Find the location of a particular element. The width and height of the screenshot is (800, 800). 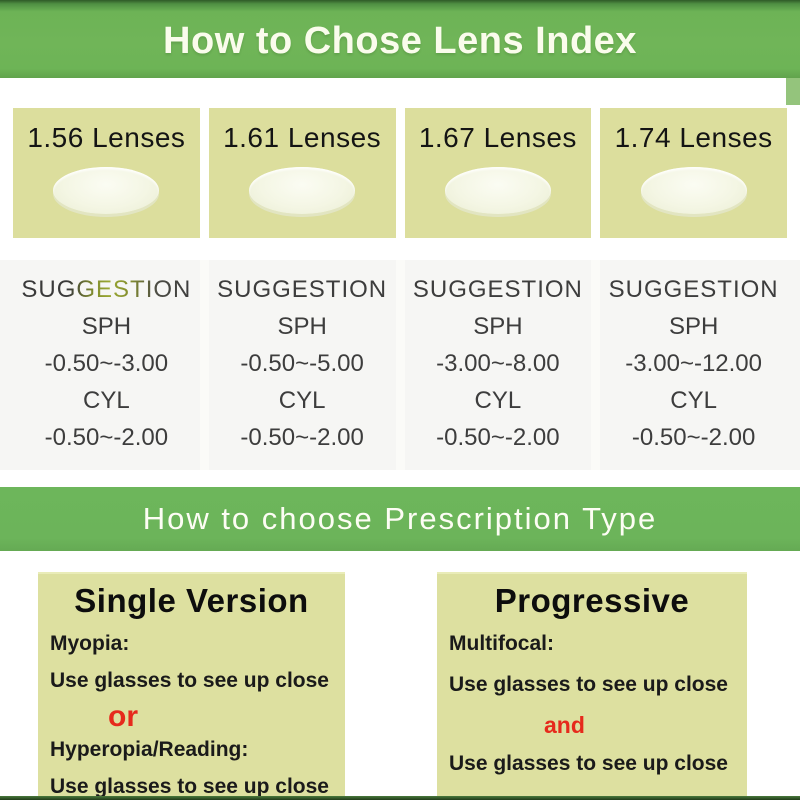

page-title: How to Chose Lens Index is located at coordinates (400, 40).